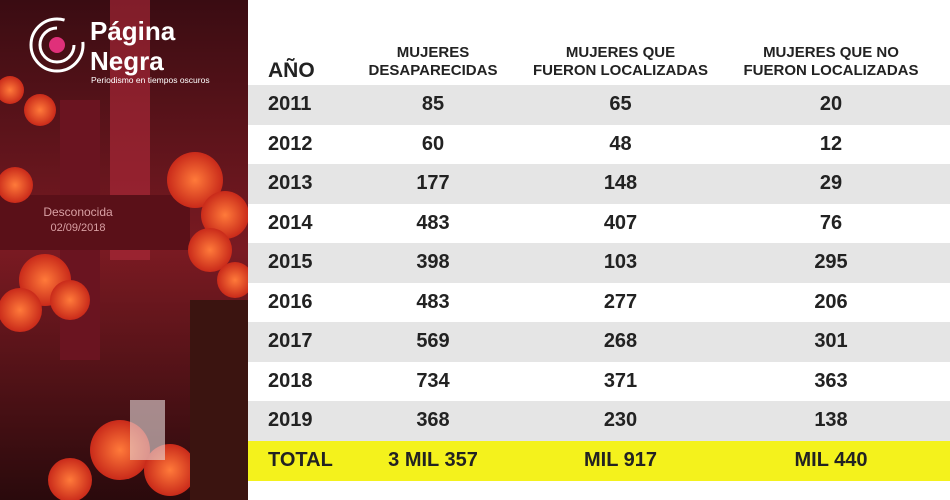 This screenshot has height=500, width=950. I want to click on table-row: 2011 85 65 20, so click(599, 105).